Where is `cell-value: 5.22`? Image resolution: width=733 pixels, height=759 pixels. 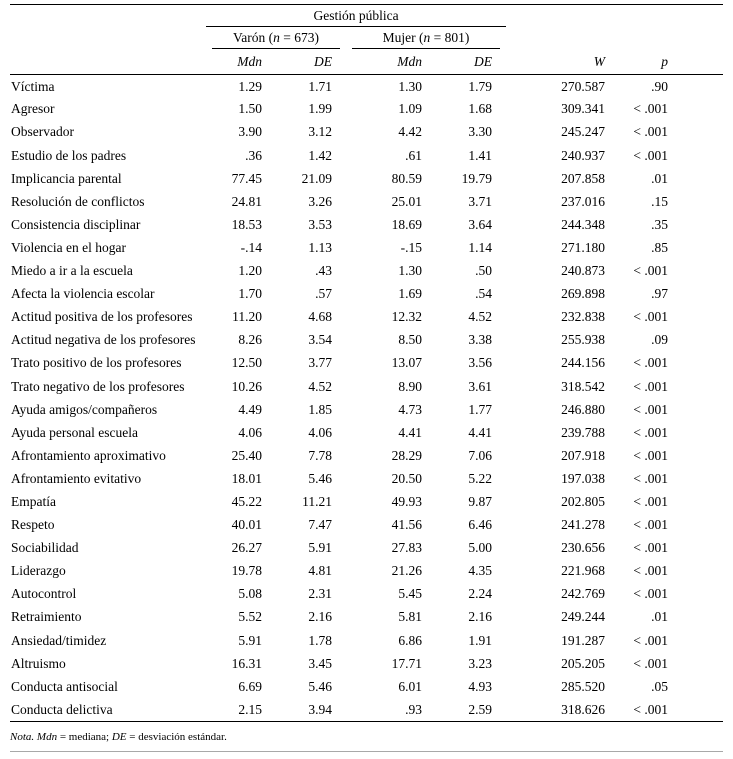
cell-value: 5.22 is located at coordinates (480, 478).